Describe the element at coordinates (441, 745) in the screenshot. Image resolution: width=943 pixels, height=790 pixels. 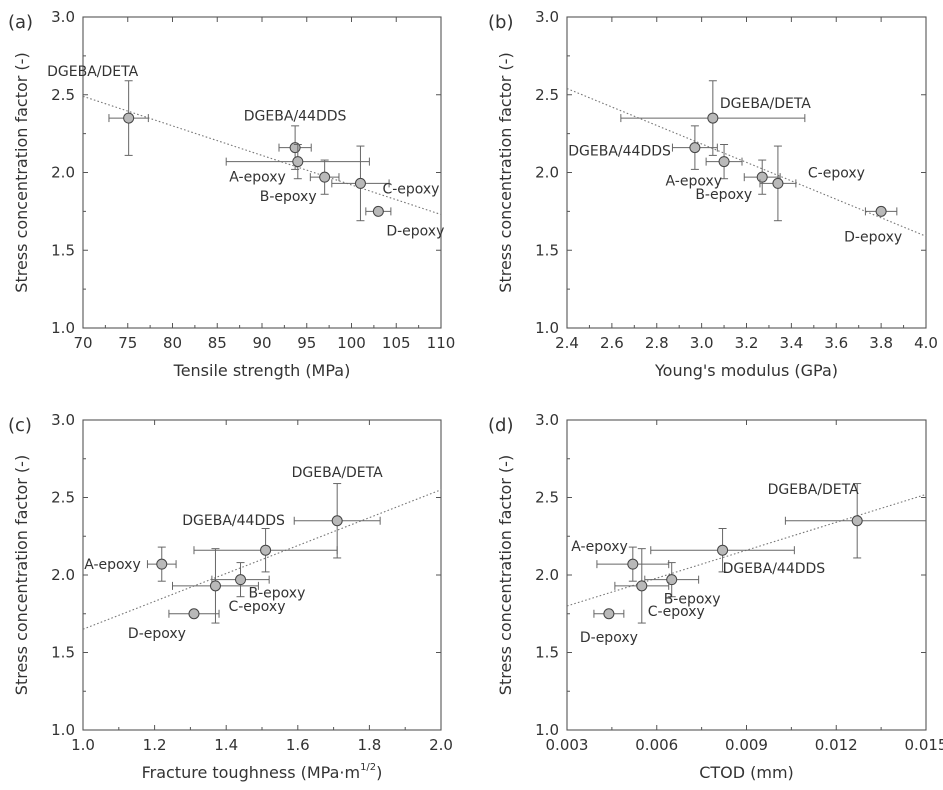
I see `x-tick-label: 2.0` at that location.